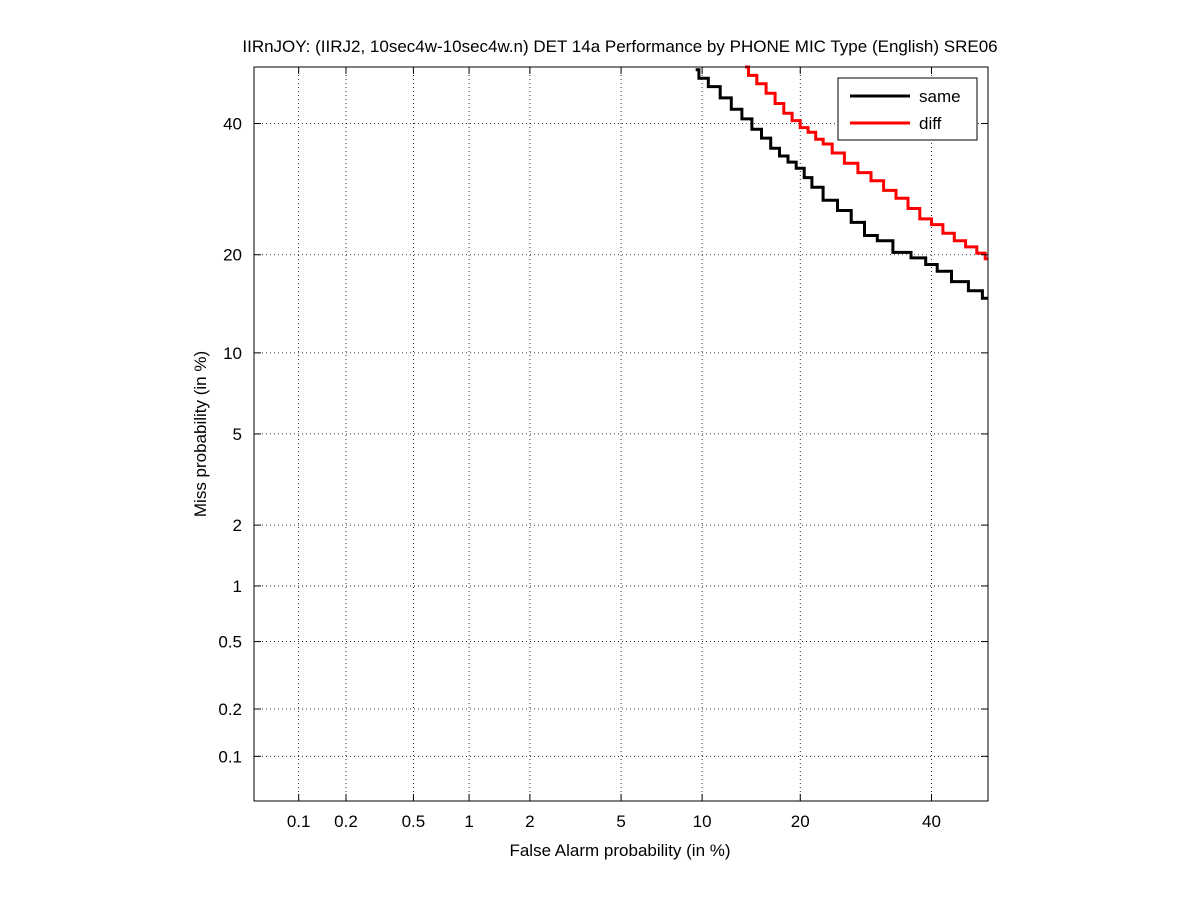 The height and width of the screenshot is (901, 1200). What do you see at coordinates (232, 255) in the screenshot?
I see `y-tick-label: 20` at bounding box center [232, 255].